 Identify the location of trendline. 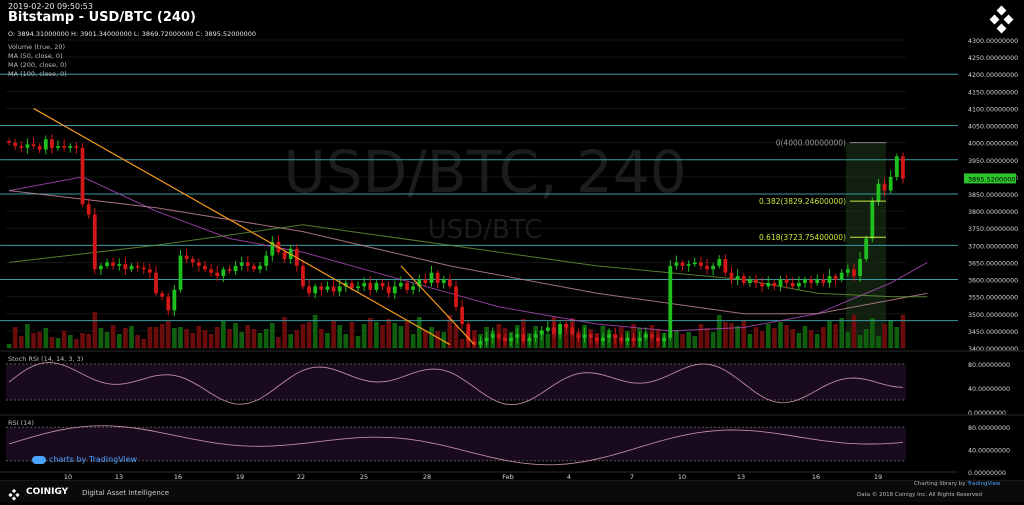
(437, 305).